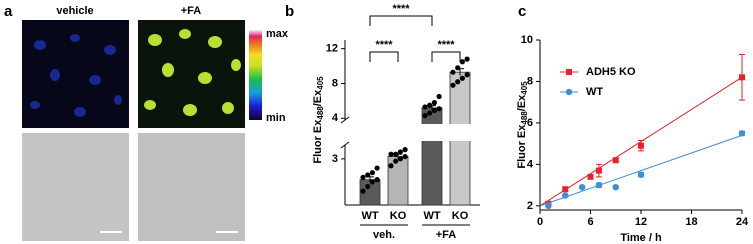 This screenshot has width=753, height=244. I want to click on x-tick-label: 12, so click(641, 222).